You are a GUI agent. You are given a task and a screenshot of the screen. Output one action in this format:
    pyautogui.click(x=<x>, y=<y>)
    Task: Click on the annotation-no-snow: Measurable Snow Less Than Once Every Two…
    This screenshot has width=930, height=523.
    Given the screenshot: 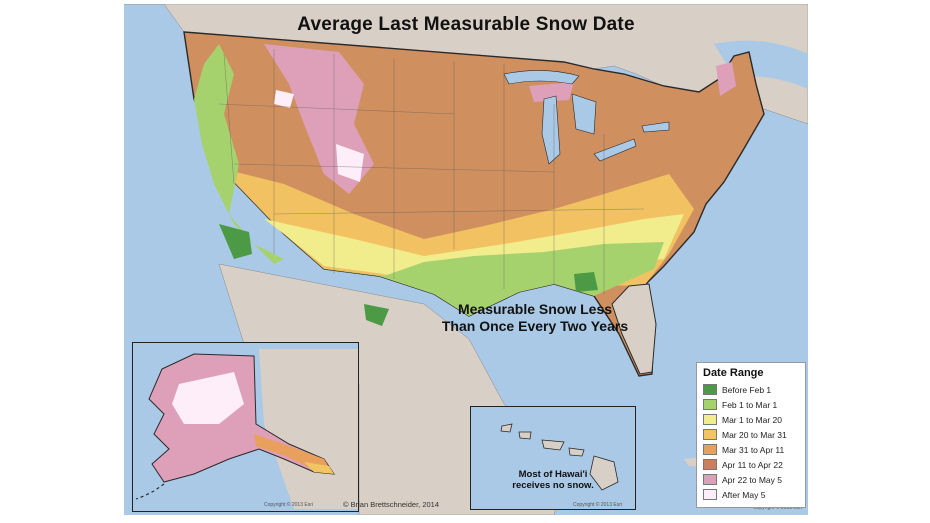 What is the action you would take?
    pyautogui.click(x=535, y=318)
    